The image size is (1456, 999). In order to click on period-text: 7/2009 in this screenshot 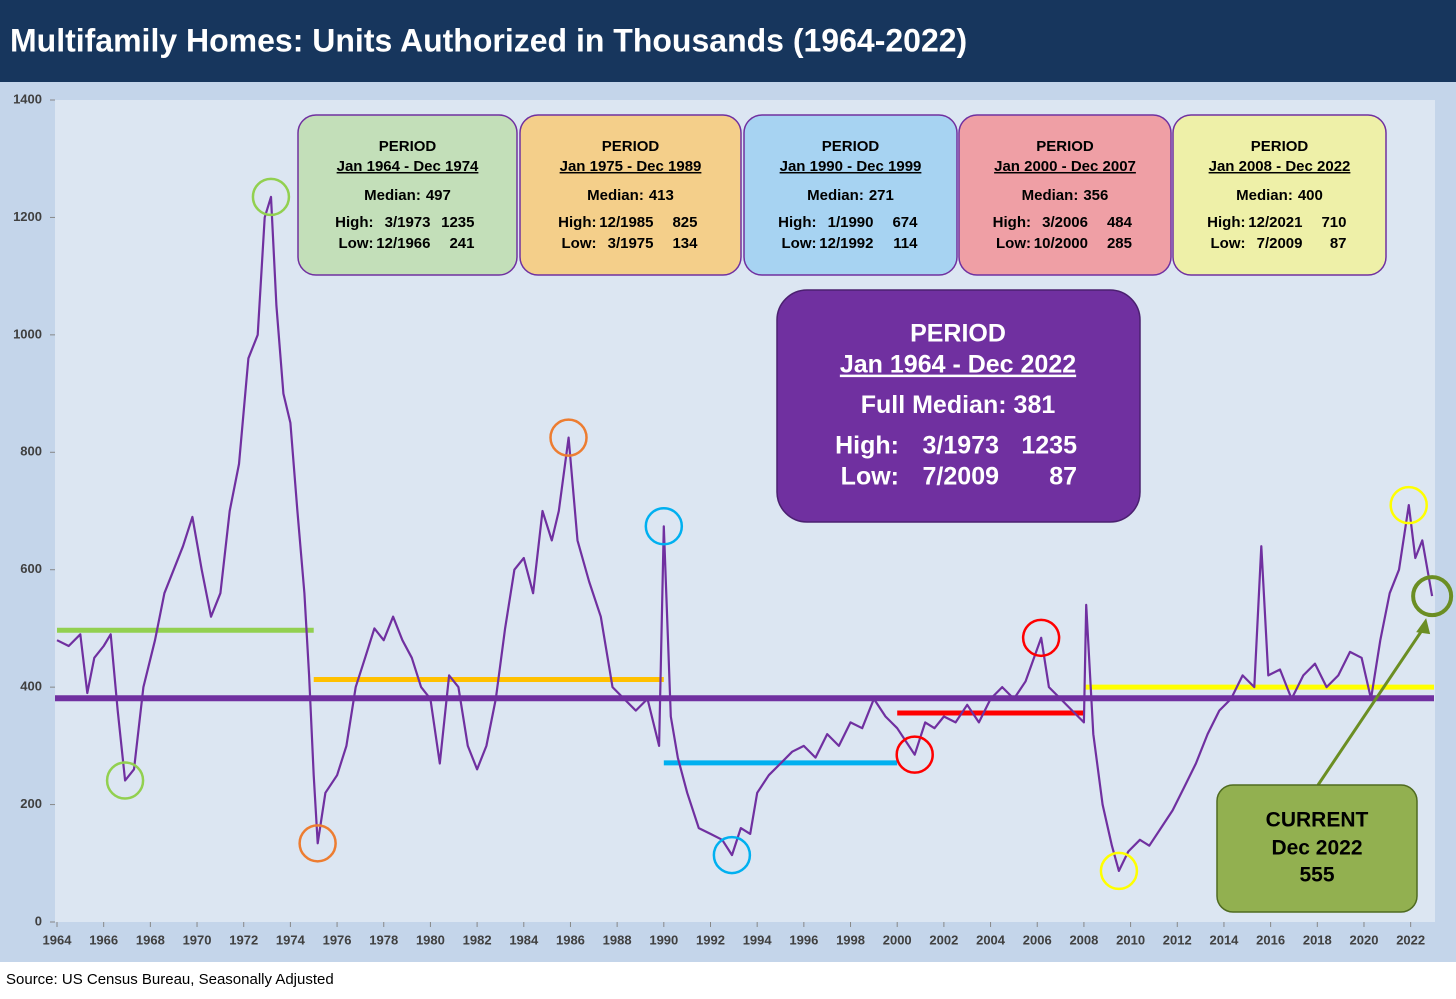, I will do `click(1280, 243)`.